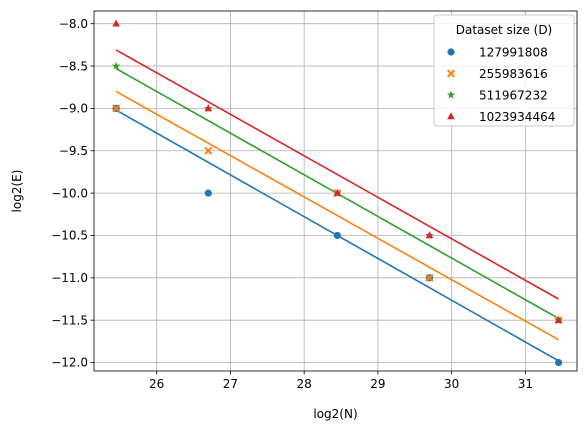  I want to click on y-tick-label: −10.0, so click(69, 193).